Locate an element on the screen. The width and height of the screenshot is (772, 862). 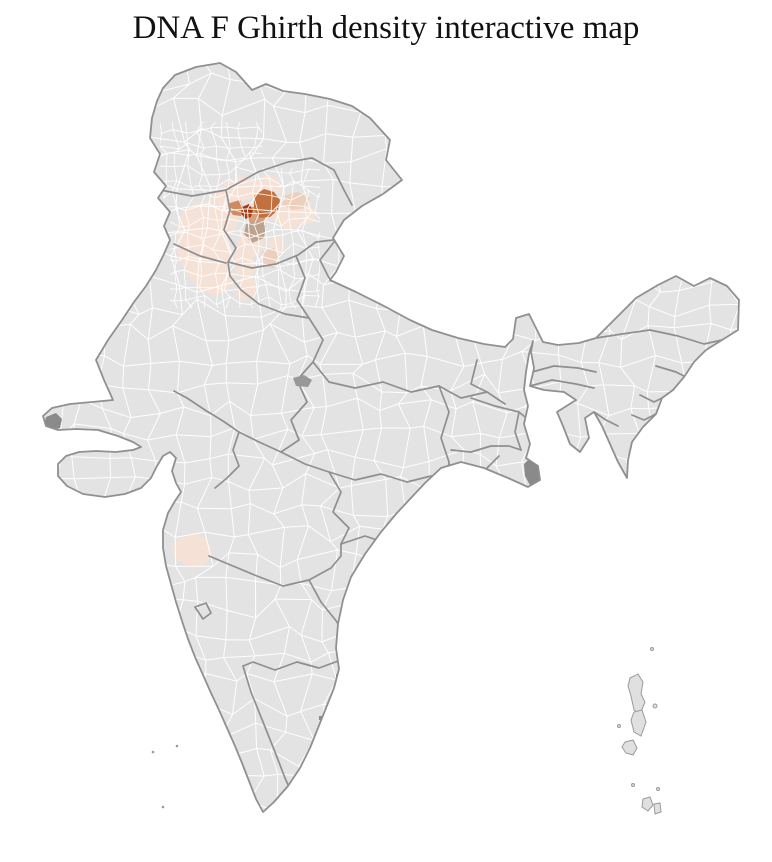
district-shaded-maharashtra is located at coordinates (192, 551).